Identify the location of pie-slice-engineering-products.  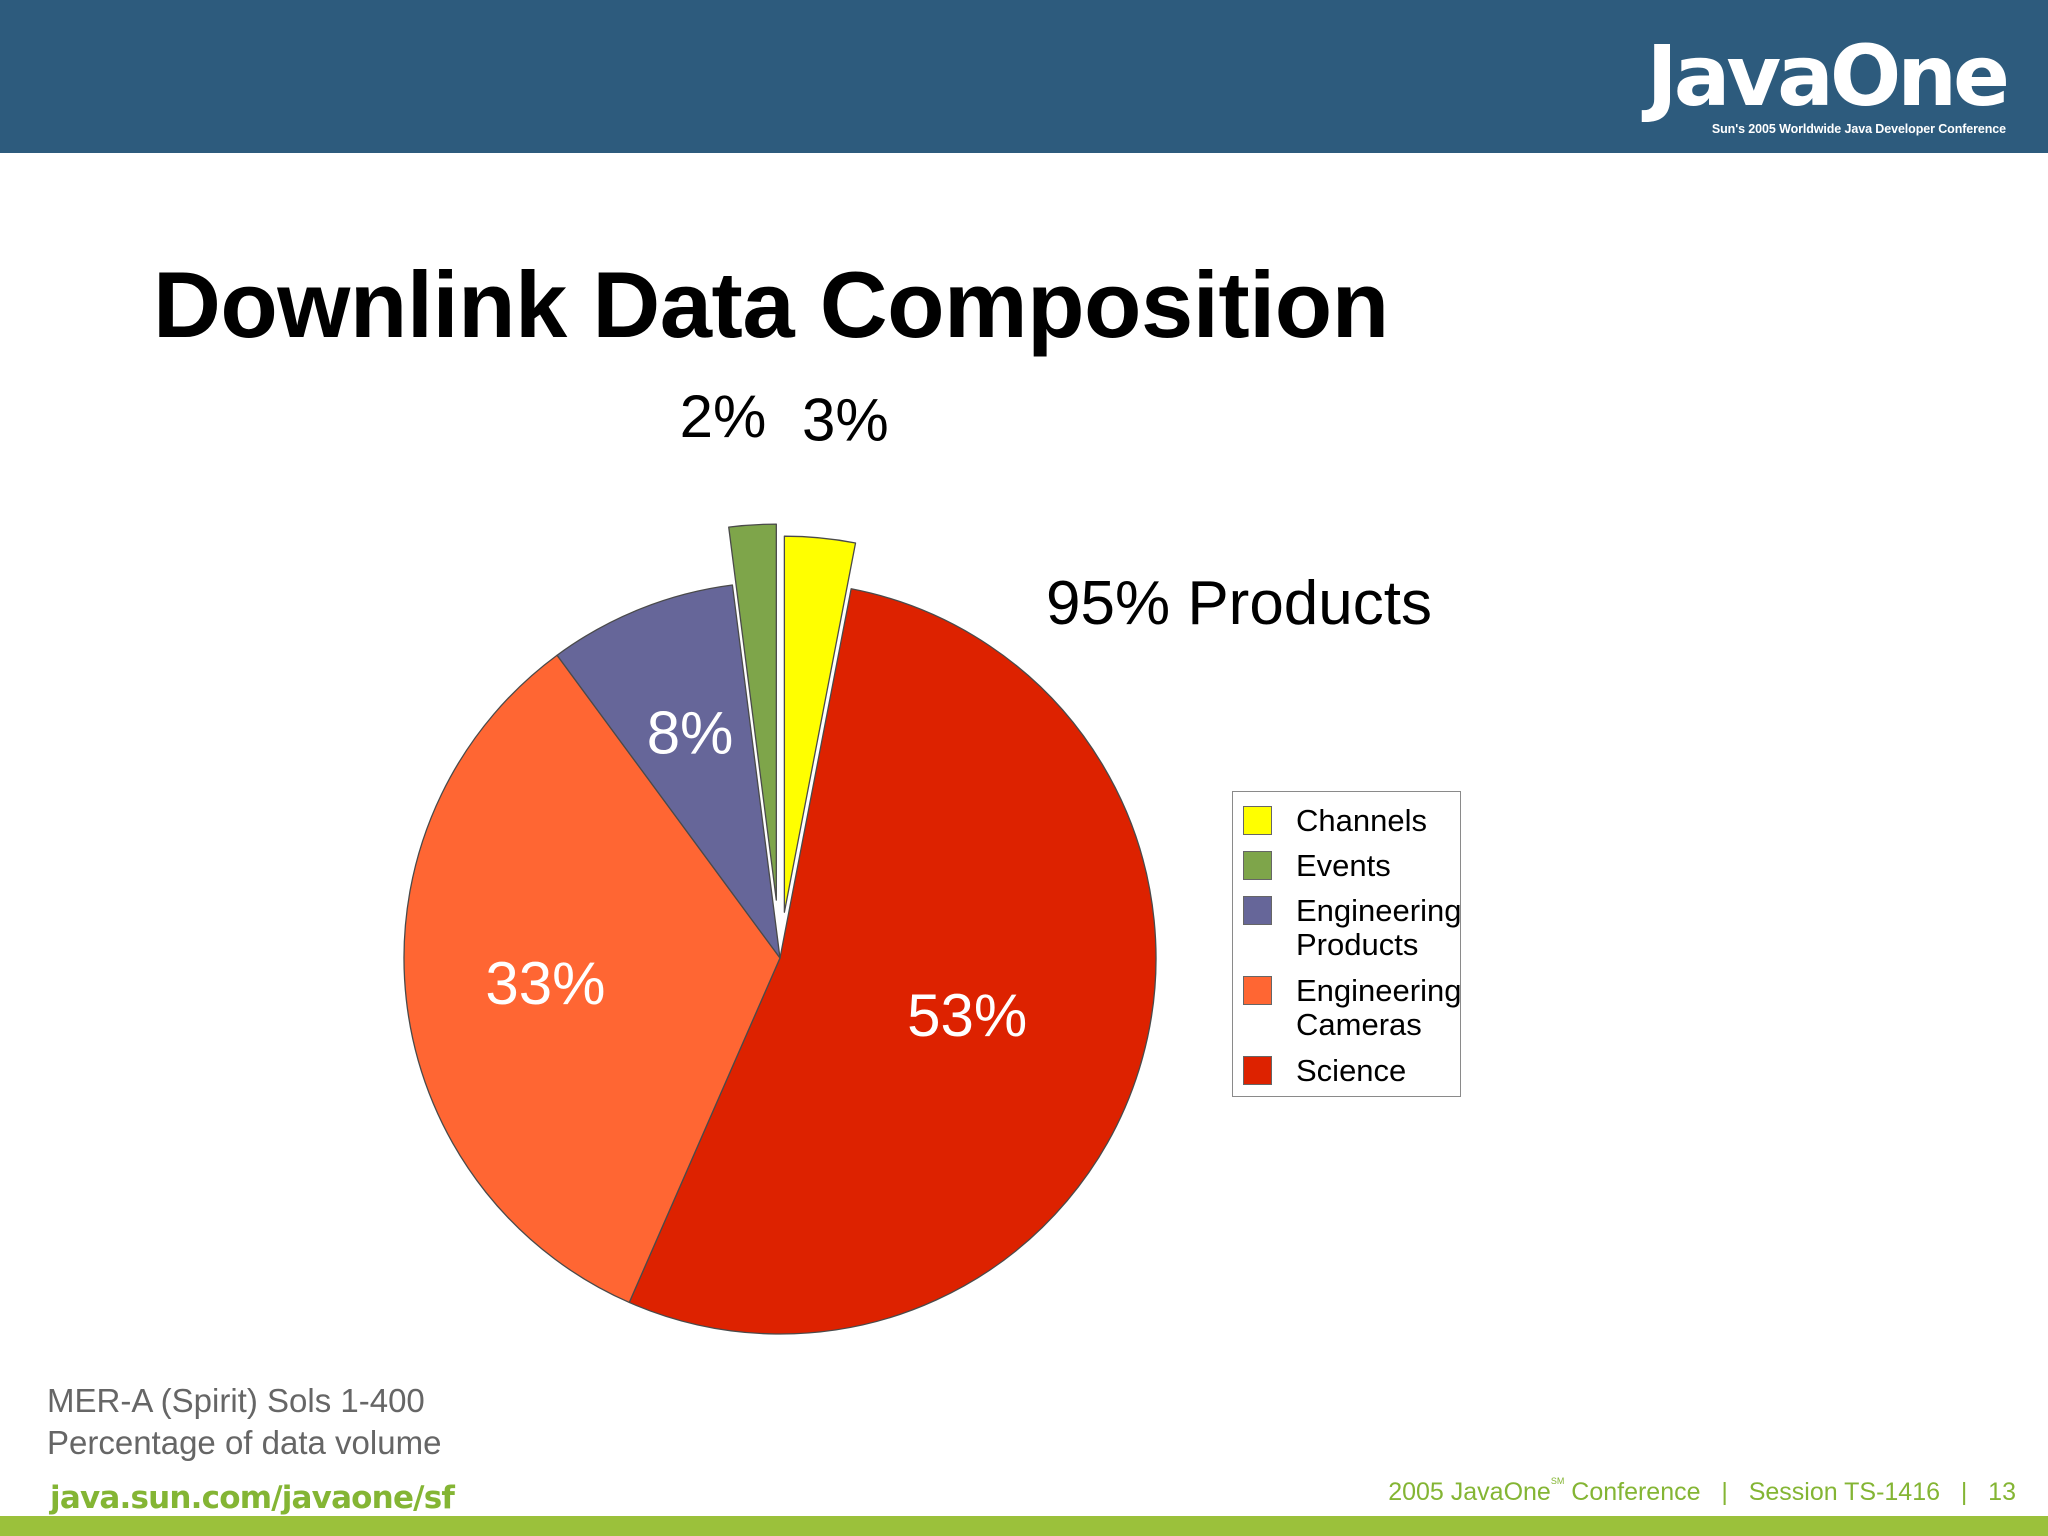
(668, 771).